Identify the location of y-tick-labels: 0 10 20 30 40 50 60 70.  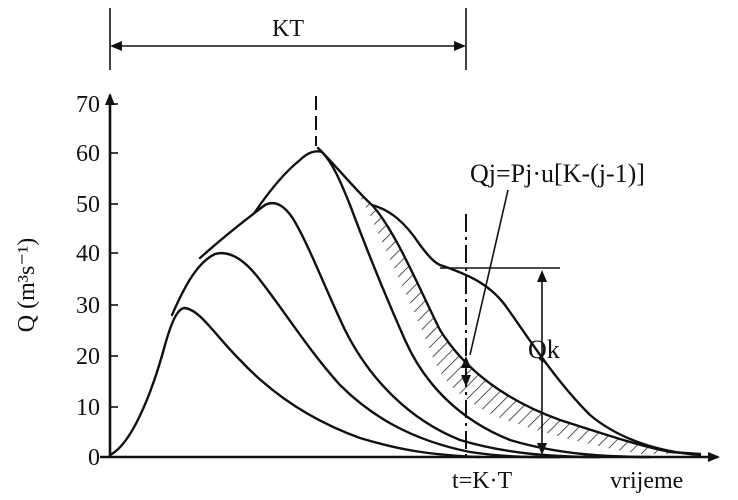
(88, 281).